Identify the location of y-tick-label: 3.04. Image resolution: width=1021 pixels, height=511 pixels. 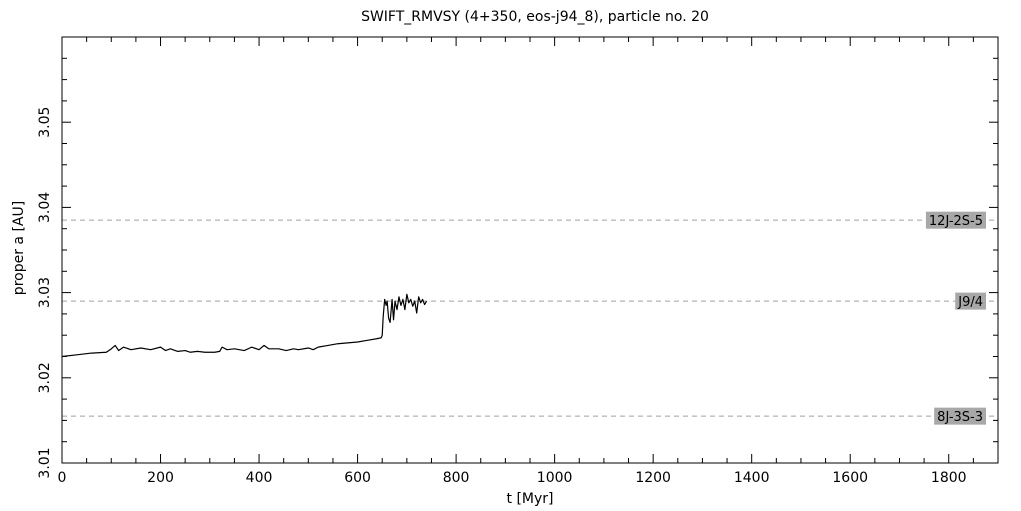
(45, 207).